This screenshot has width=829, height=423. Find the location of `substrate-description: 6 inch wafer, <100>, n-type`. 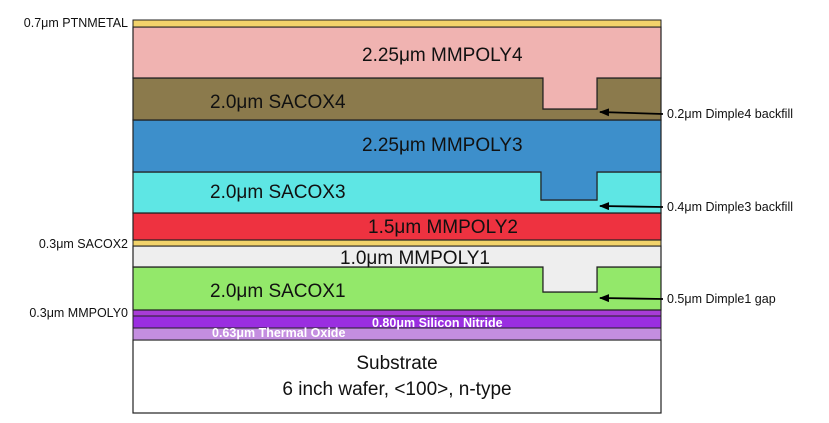

substrate-description: 6 inch wafer, <100>, n-type is located at coordinates (396, 389).